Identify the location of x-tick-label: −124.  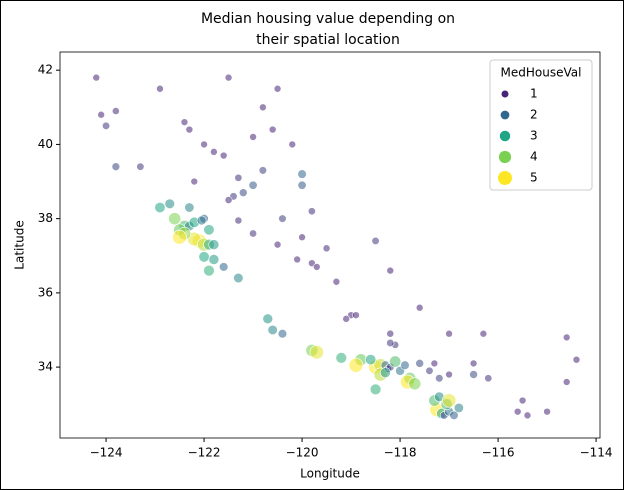
(106, 453).